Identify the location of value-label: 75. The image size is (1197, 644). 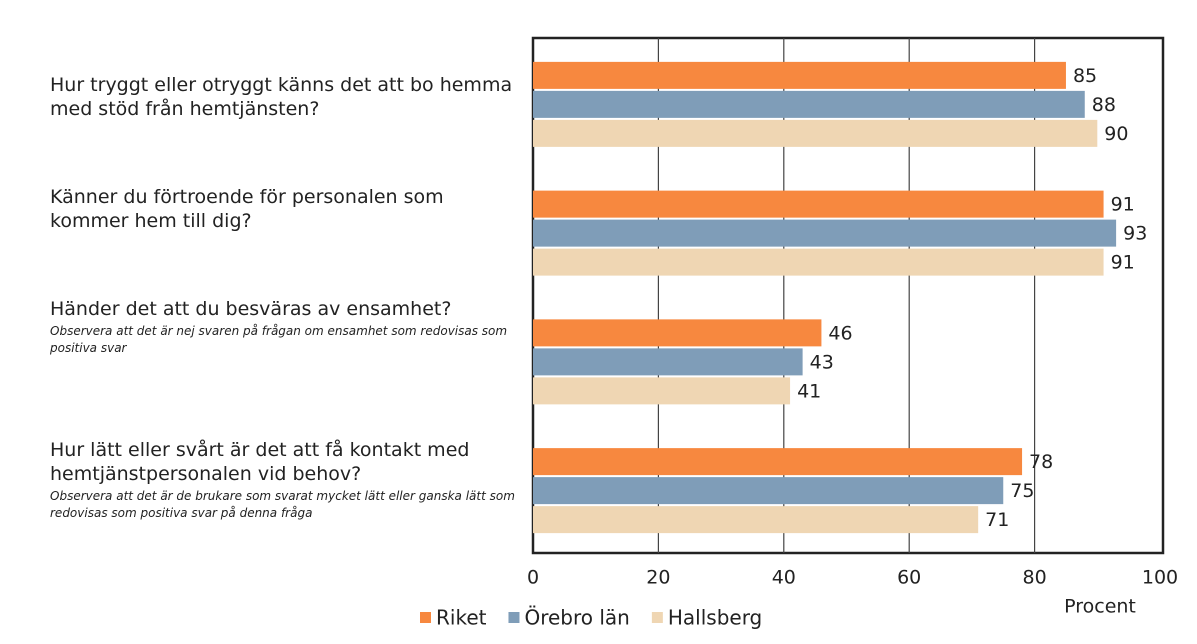
(1022, 491).